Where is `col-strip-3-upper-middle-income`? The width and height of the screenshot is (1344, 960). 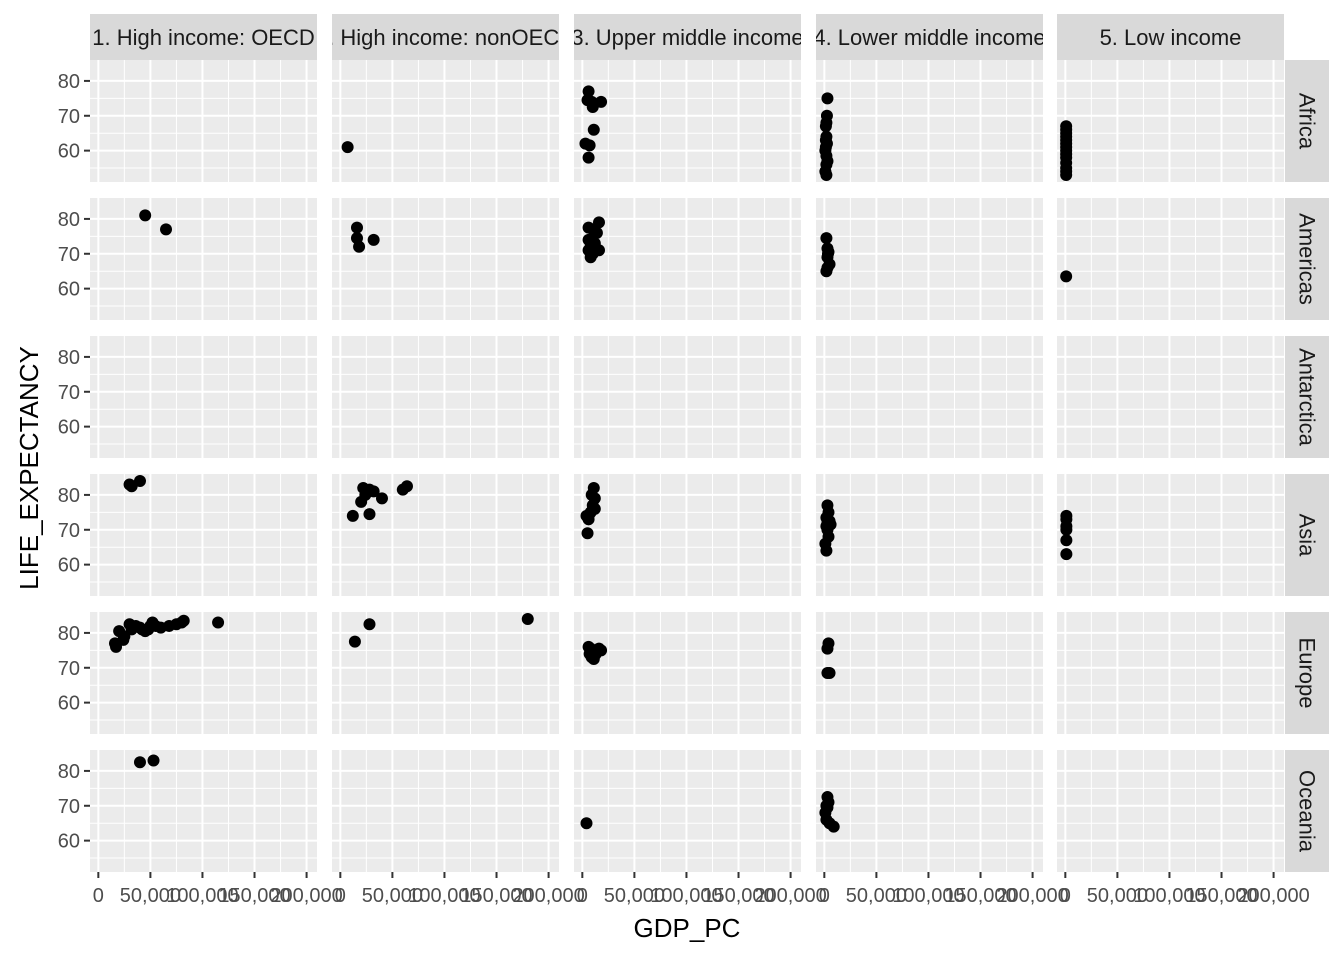 col-strip-3-upper-middle-income is located at coordinates (687, 37).